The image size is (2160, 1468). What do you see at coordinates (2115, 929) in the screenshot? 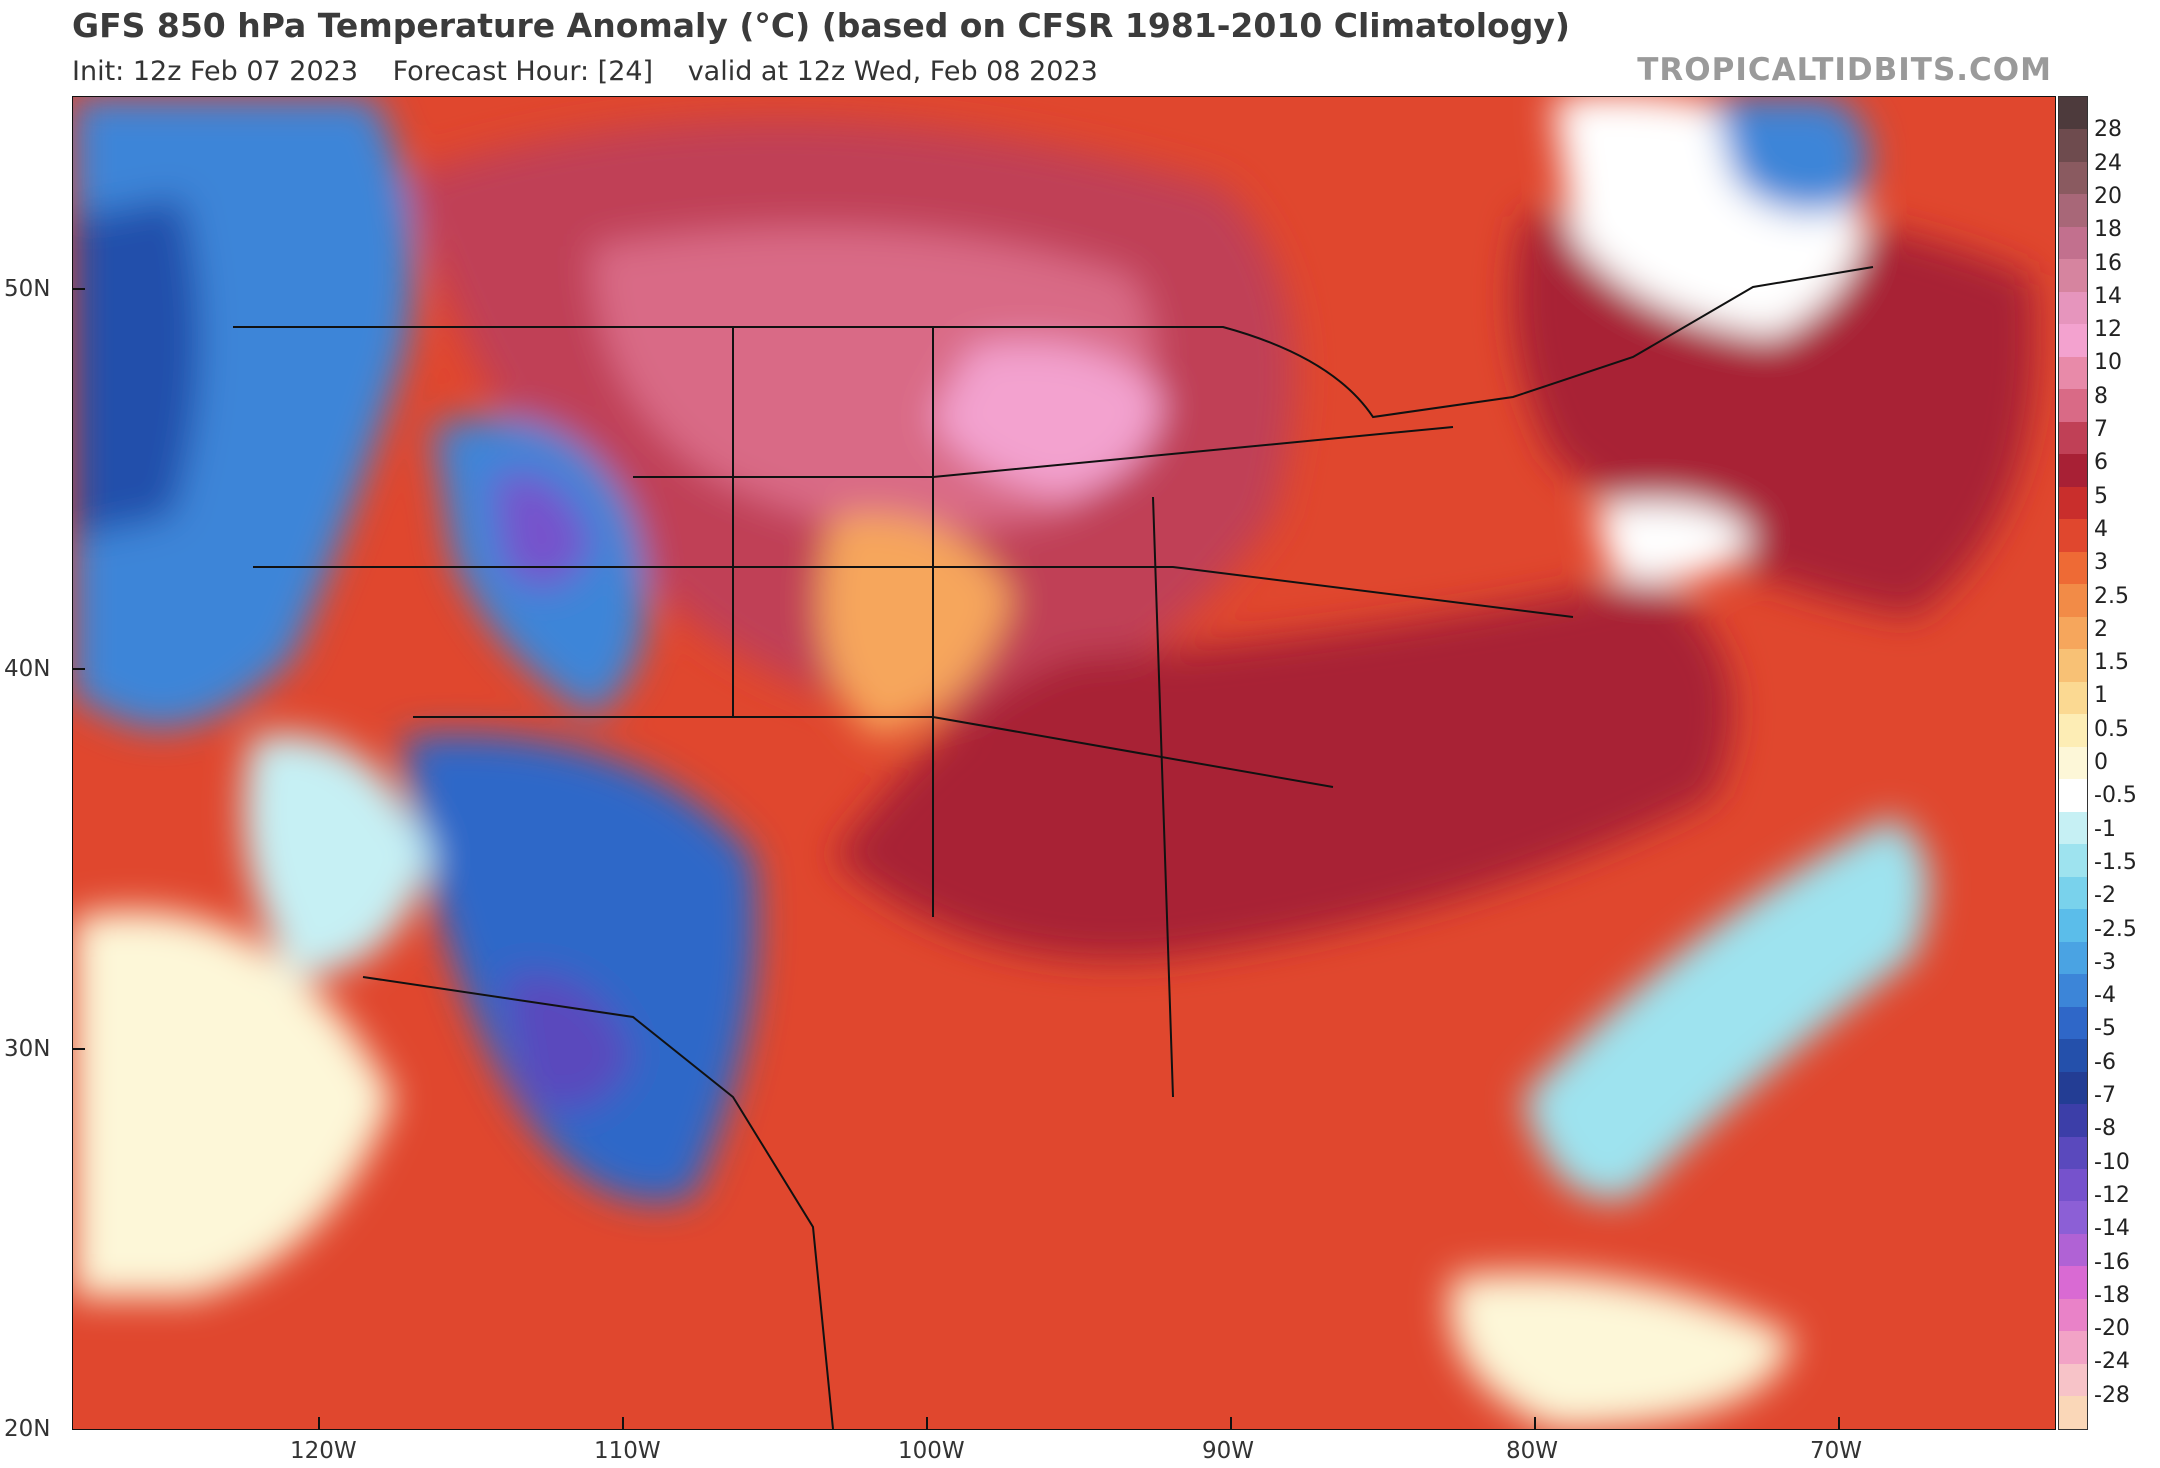
I see `colorbar-label: -2.5` at bounding box center [2115, 929].